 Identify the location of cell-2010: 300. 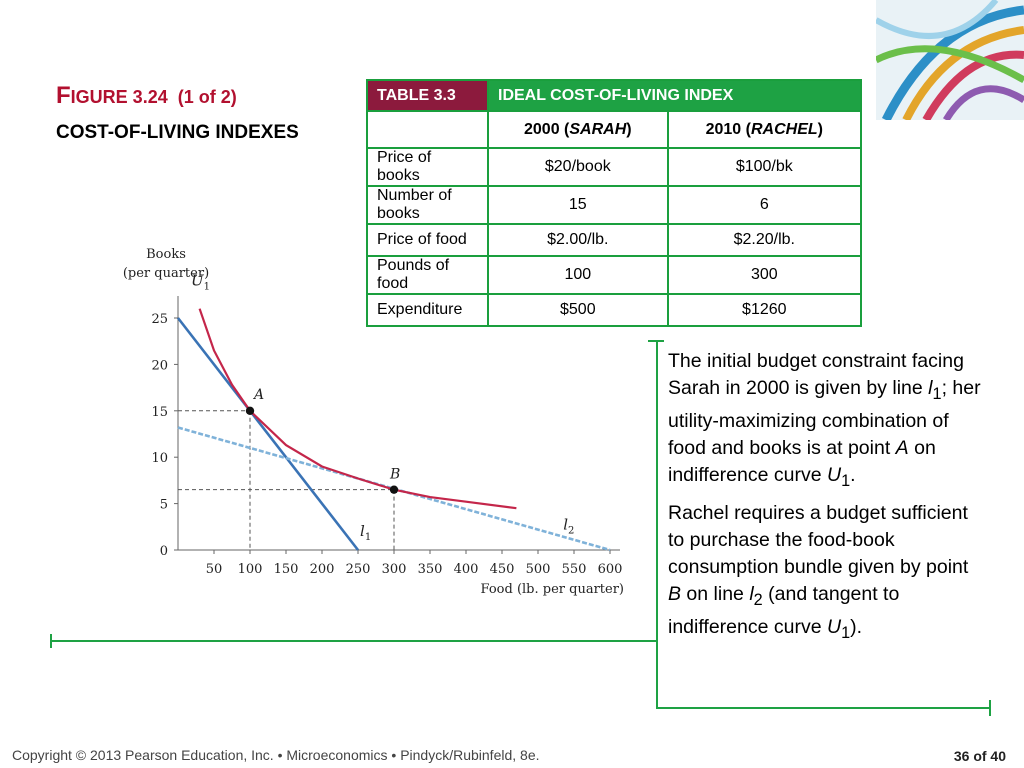
(764, 275).